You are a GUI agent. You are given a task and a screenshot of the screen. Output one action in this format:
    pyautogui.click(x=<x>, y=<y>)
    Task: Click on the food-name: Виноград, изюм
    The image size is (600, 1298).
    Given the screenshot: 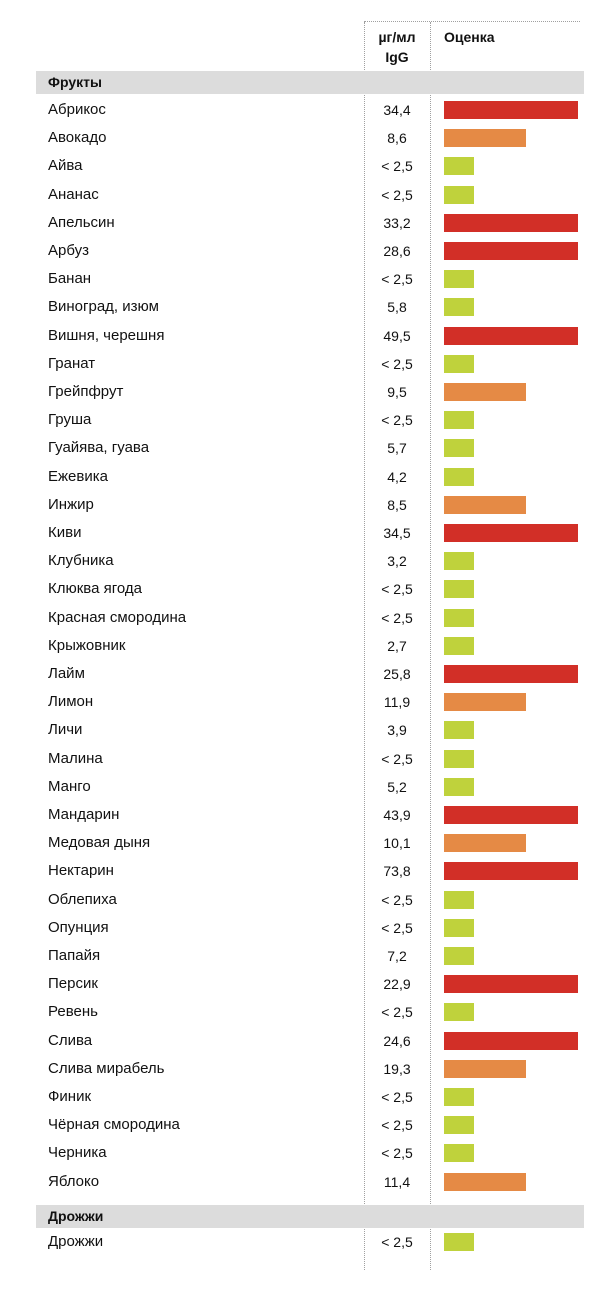 What is the action you would take?
    pyautogui.click(x=103, y=307)
    